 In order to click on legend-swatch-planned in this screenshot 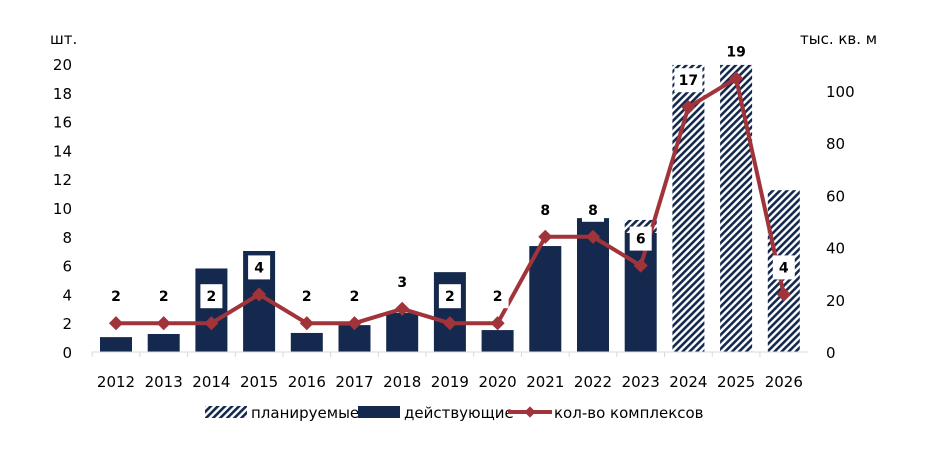, I will do `click(226, 412)`.